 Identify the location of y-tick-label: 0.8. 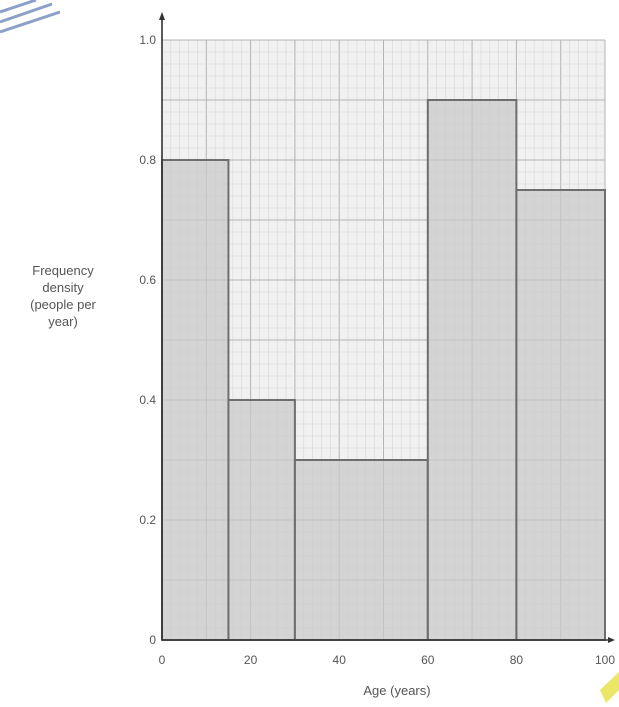
(147, 160).